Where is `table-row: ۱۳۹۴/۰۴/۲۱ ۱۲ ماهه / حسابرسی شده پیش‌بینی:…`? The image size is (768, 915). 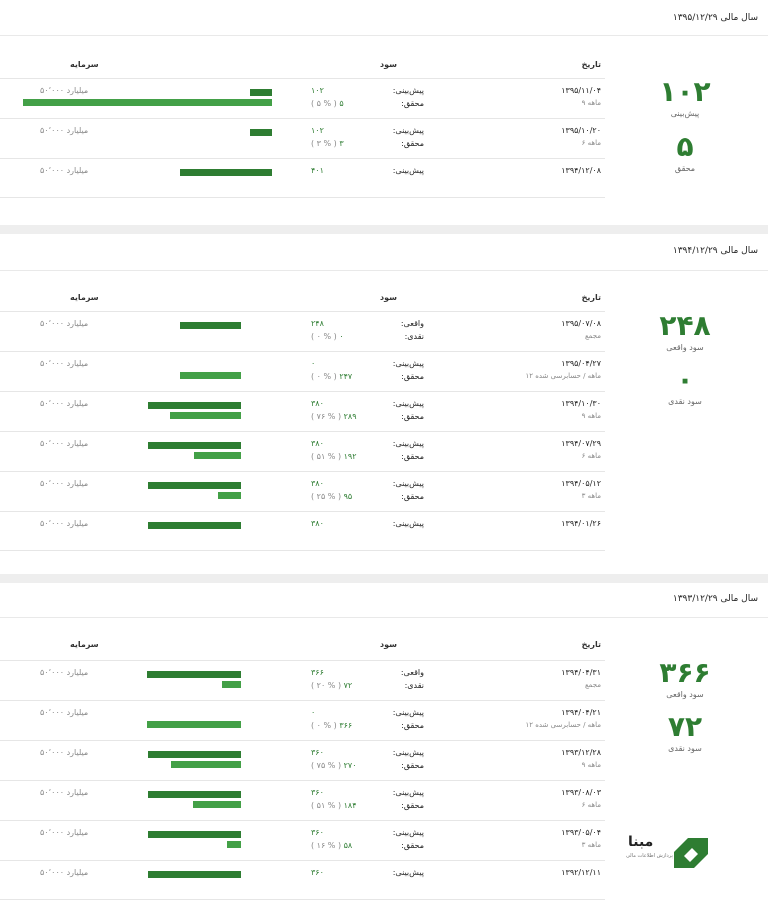
table-row: ۱۳۹۴/۰۴/۲۱ ۱۲ ماهه / حسابرسی شده پیش‌بینی:… is located at coordinates (302, 720).